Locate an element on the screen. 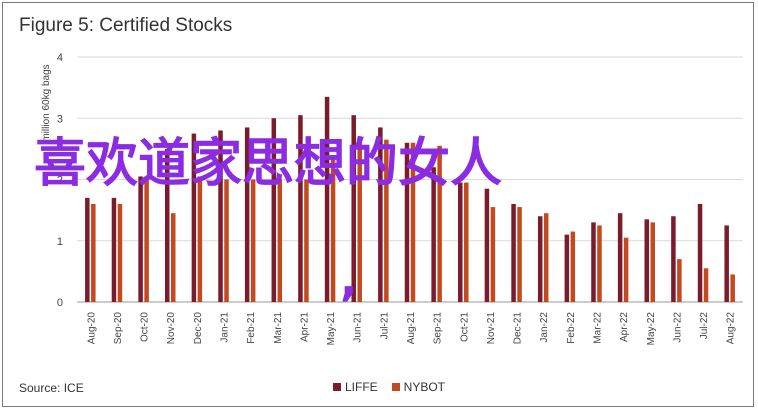 The image size is (758, 411). overlay-watermark-text: 喜欢道家思想的女人 is located at coordinates (268, 164).